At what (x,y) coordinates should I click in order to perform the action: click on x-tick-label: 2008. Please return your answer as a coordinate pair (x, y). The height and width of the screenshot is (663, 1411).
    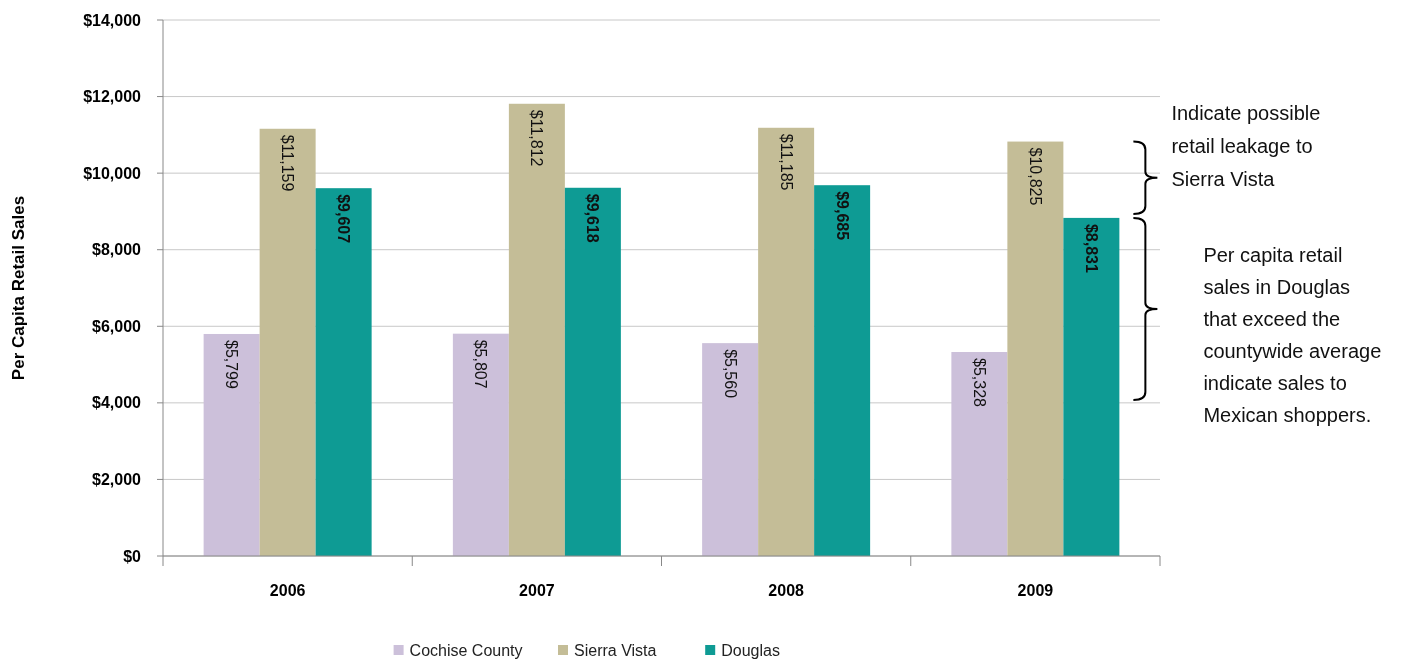
    Looking at the image, I should click on (786, 590).